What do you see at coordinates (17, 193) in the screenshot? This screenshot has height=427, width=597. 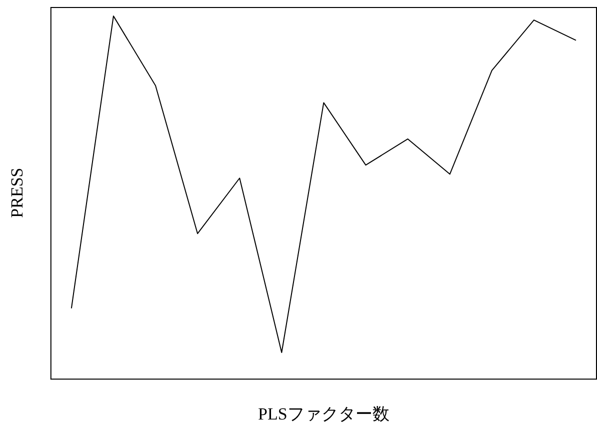 I see `y-axis-title: PRESS` at bounding box center [17, 193].